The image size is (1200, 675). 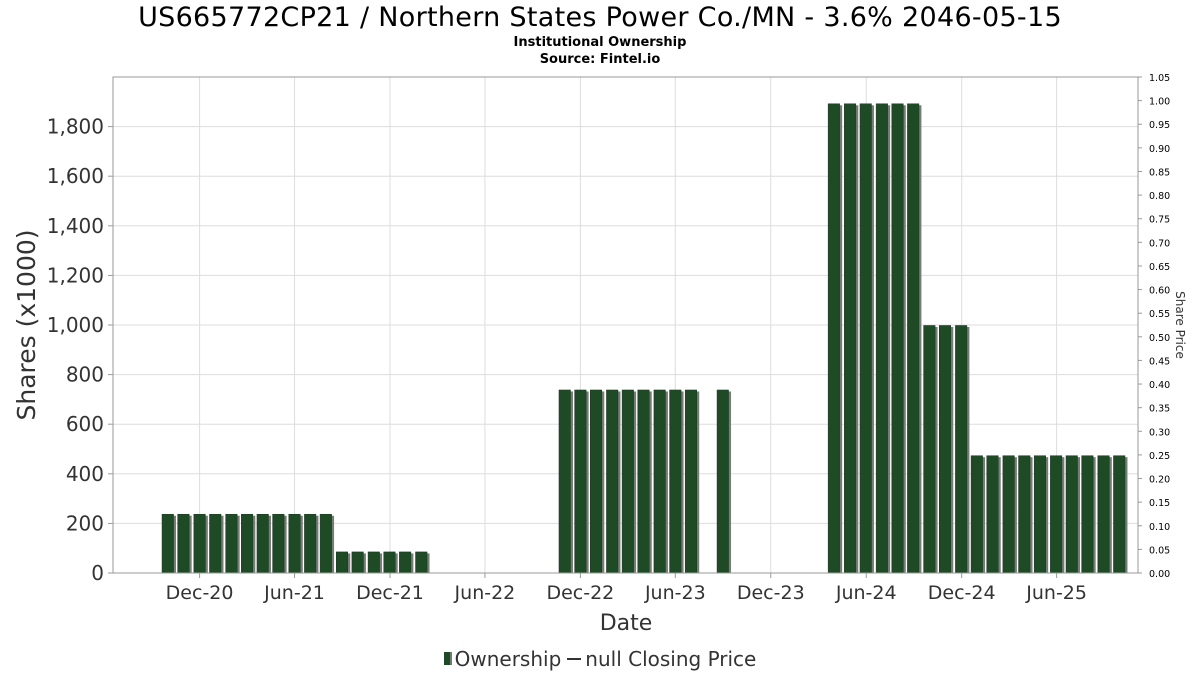 I want to click on ownership-legend-swatch, so click(x=447, y=658).